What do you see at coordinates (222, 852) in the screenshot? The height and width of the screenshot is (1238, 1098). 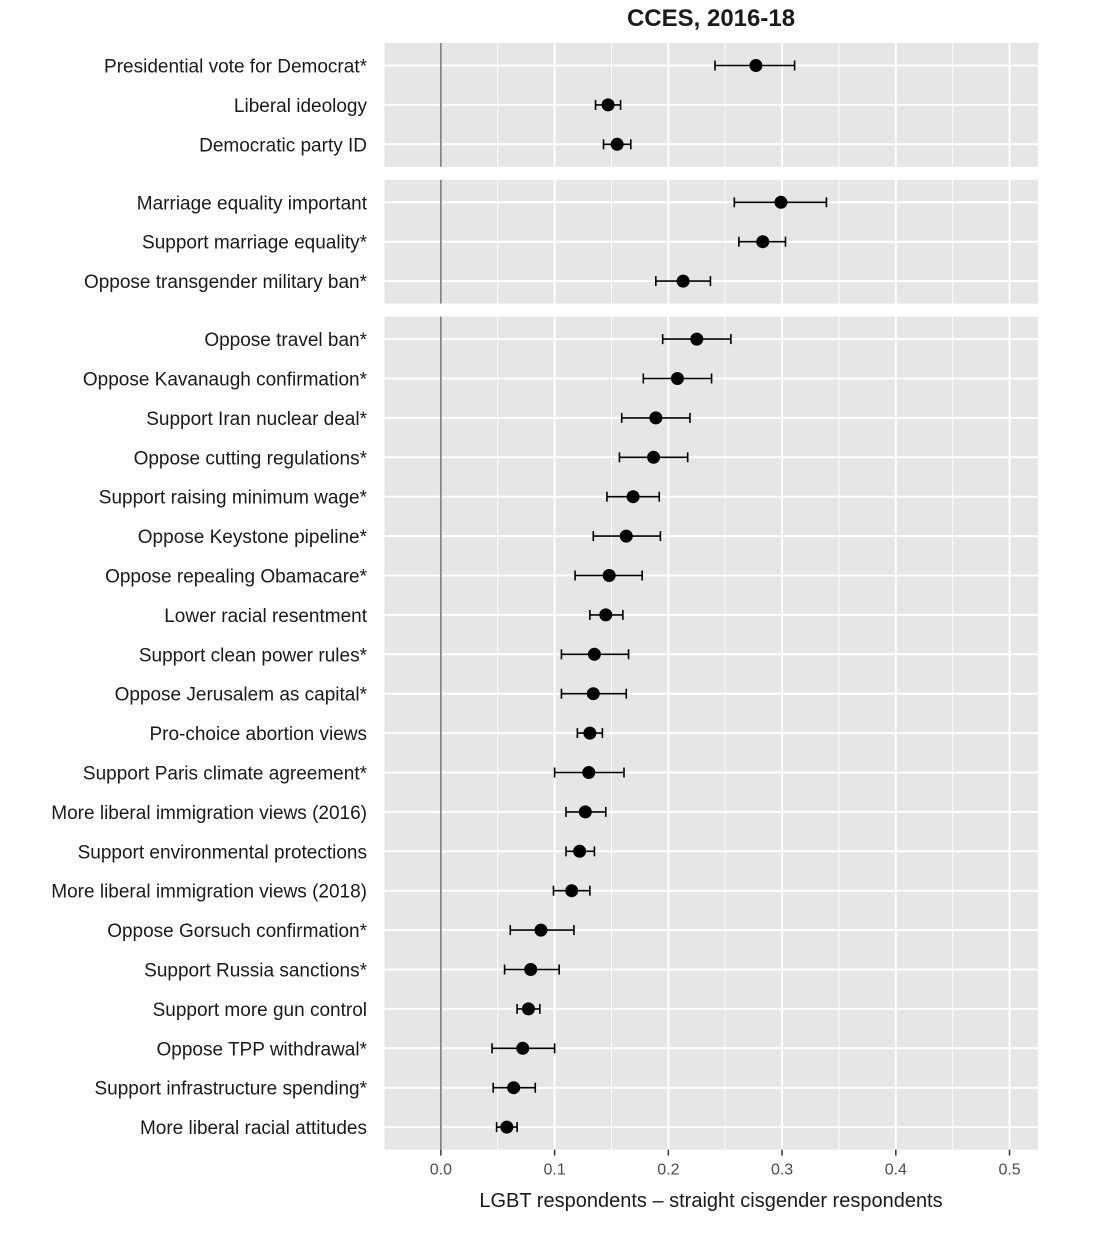 I see `row-label: Support environmental protections` at bounding box center [222, 852].